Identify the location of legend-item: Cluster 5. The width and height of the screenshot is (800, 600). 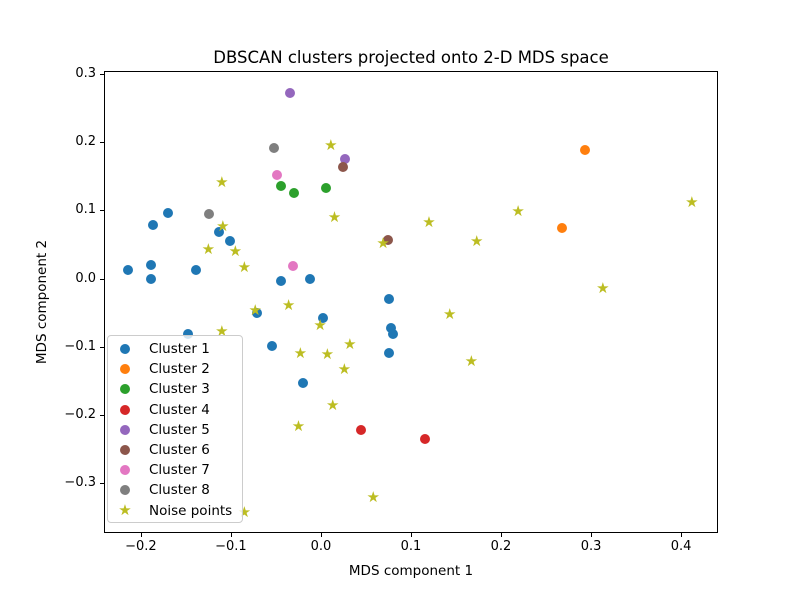
(176, 430).